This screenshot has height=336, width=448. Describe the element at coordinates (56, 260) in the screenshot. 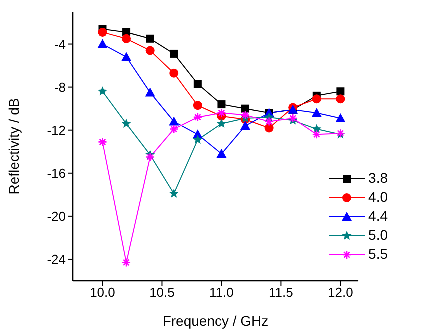

I see `y-tick-label: -24` at that location.